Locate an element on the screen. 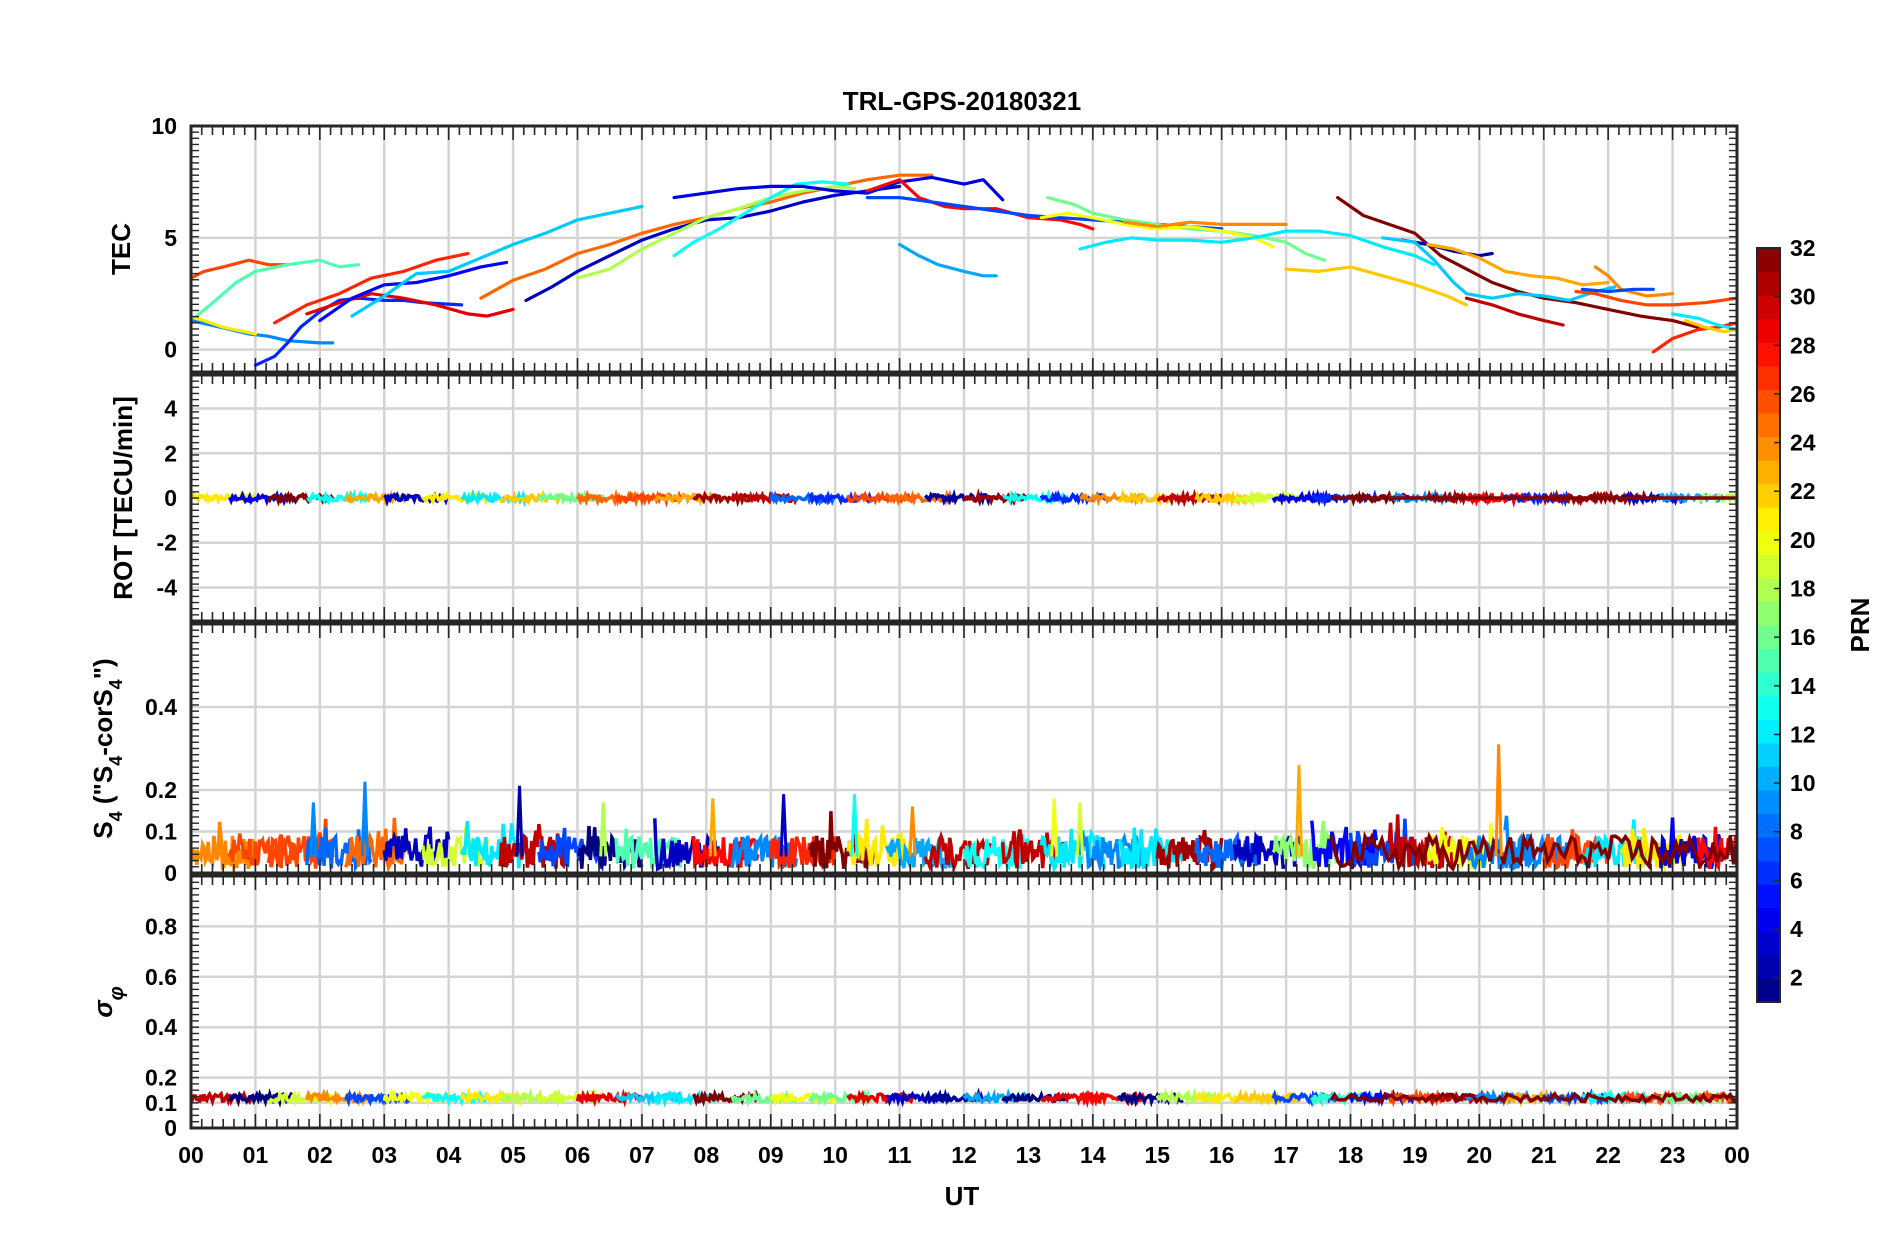 Image resolution: width=1902 pixels, height=1236 pixels. series-group-sigma is located at coordinates (964, 1098).